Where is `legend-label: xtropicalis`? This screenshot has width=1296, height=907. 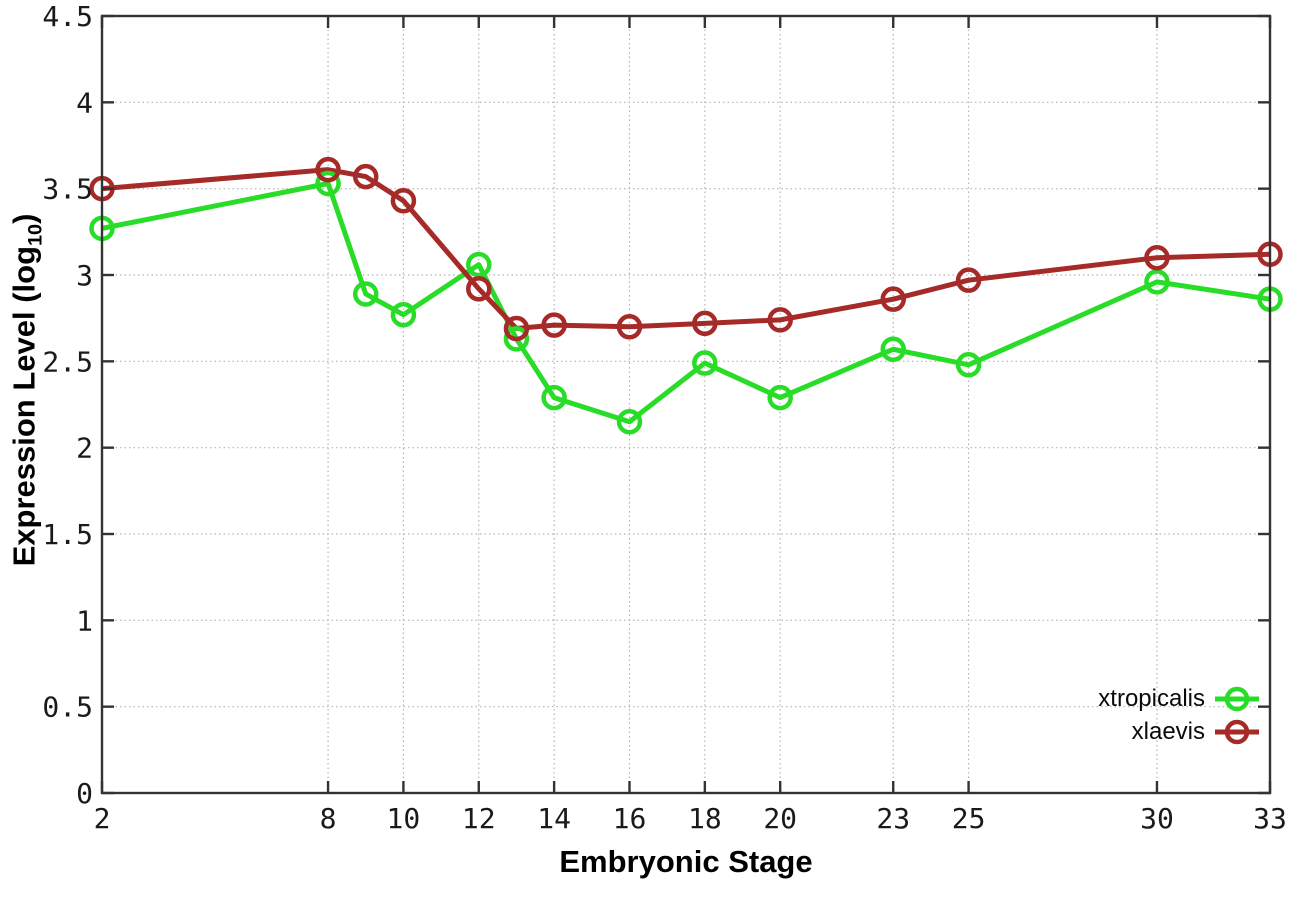 legend-label: xtropicalis is located at coordinates (1151, 698).